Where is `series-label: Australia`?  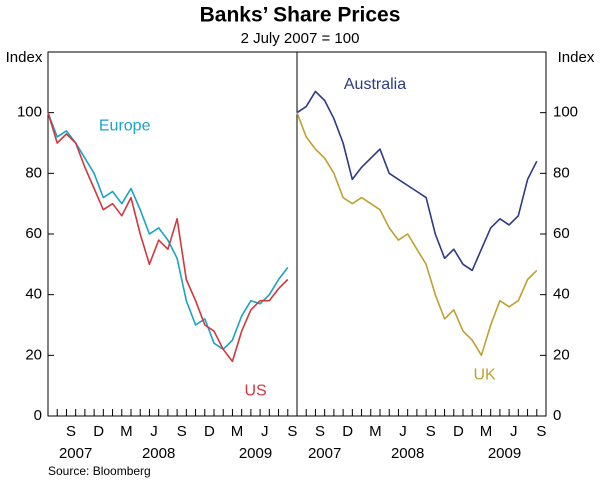 series-label: Australia is located at coordinates (375, 84).